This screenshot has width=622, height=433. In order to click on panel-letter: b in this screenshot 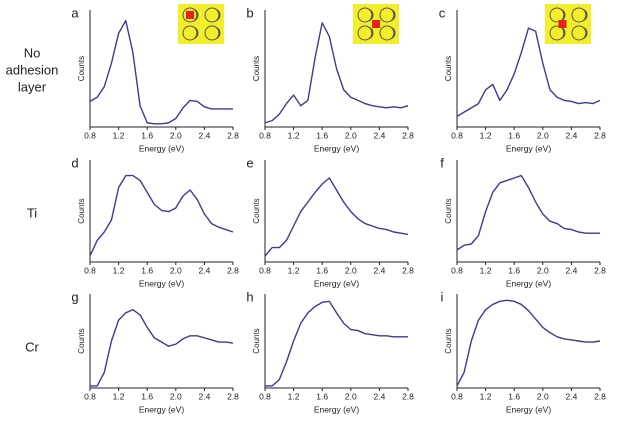, I will do `click(249, 12)`.